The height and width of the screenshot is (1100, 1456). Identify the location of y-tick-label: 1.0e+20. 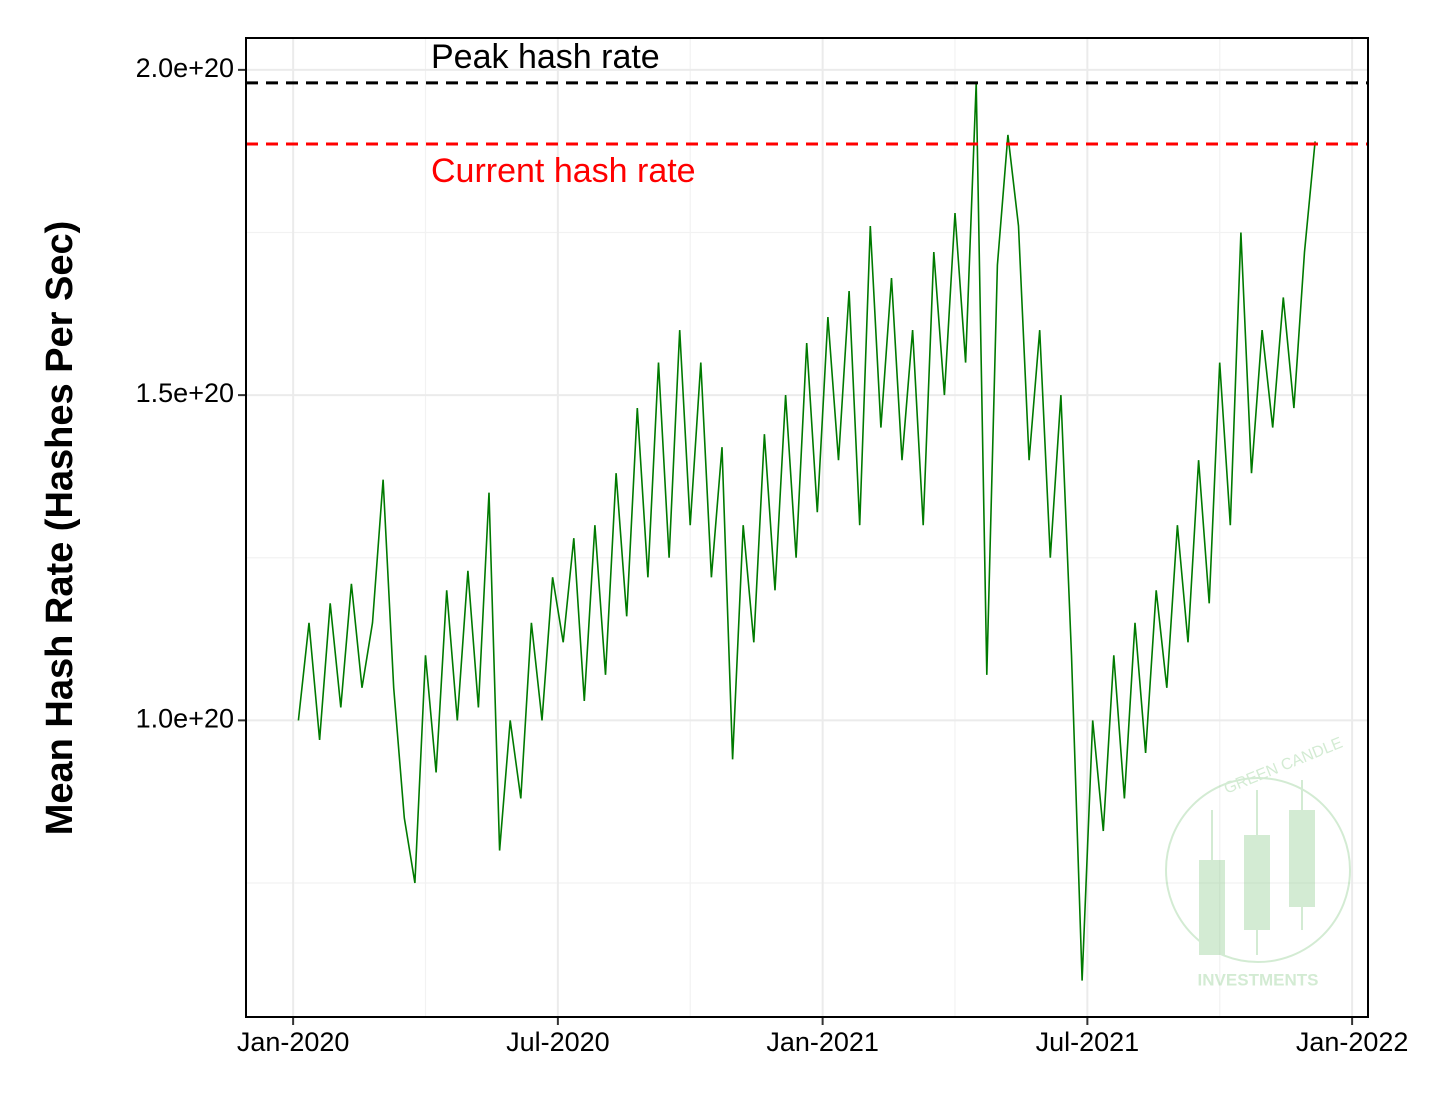
(185, 718).